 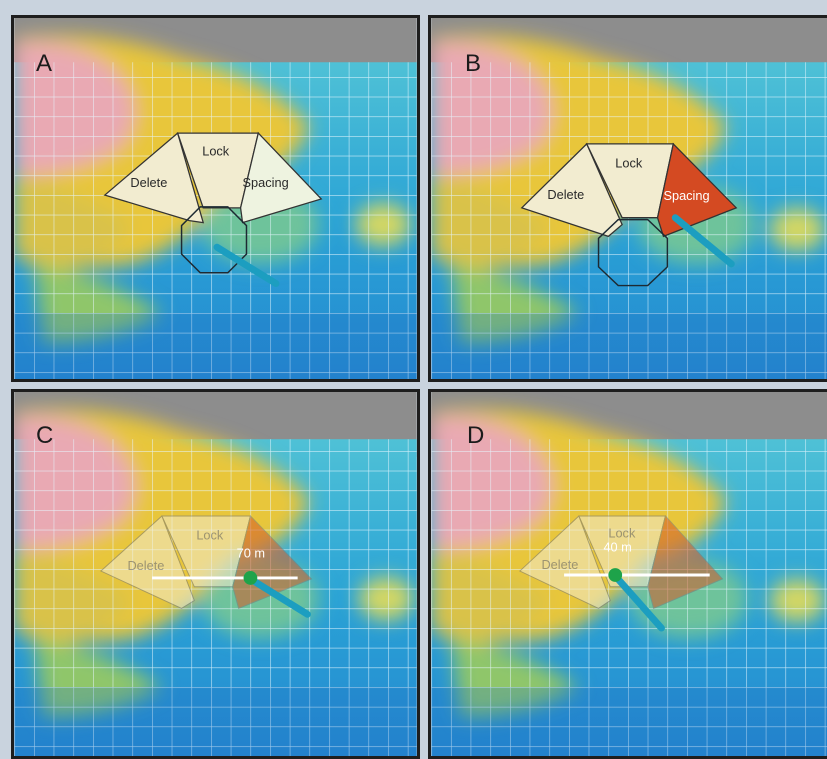 What do you see at coordinates (617, 546) in the screenshot?
I see `spacing-value-label: 40 m` at bounding box center [617, 546].